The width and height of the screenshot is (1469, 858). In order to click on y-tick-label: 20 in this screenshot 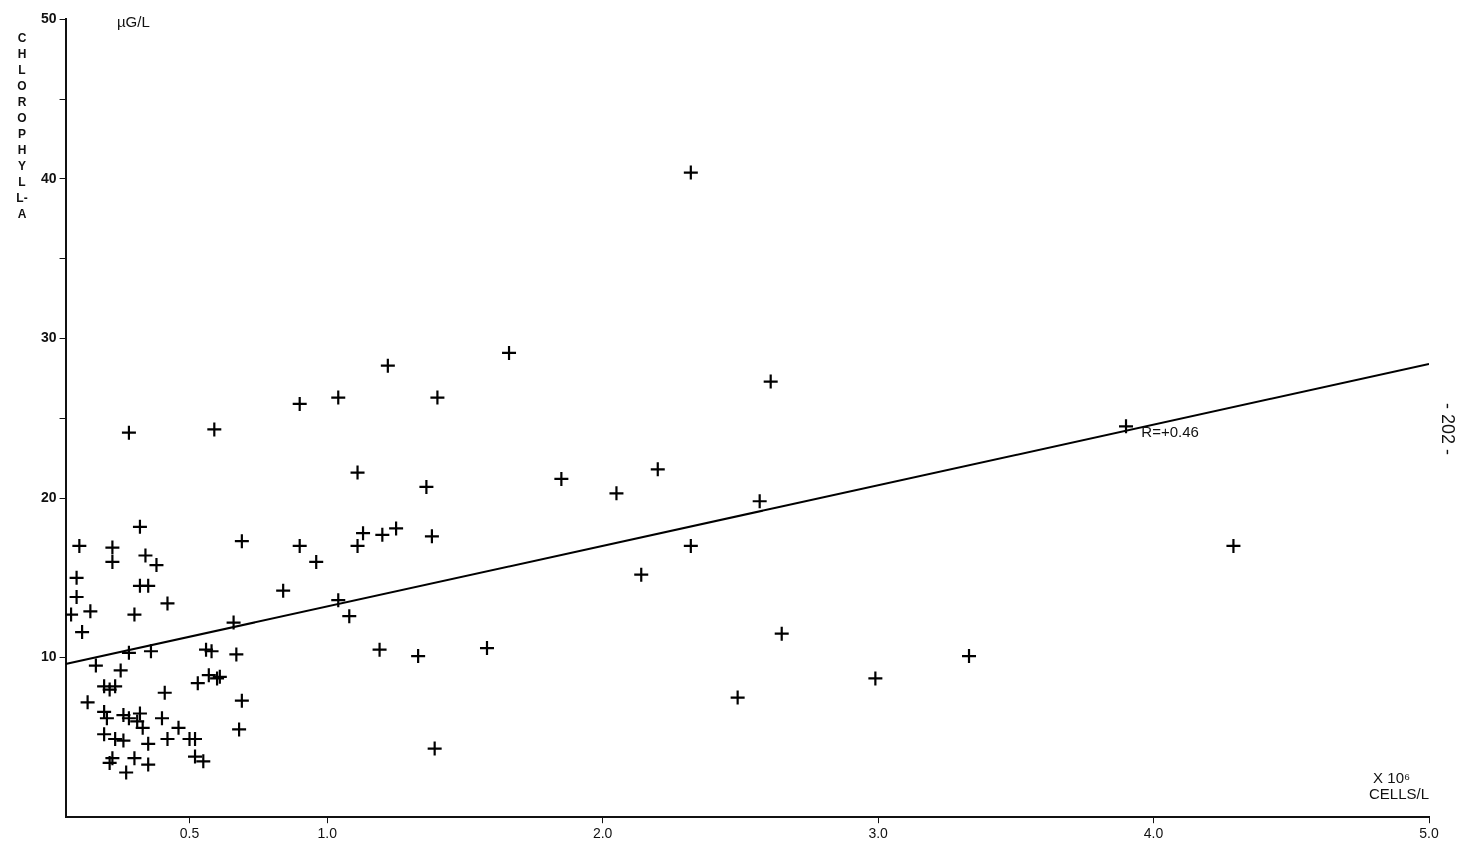, I will do `click(48, 496)`.